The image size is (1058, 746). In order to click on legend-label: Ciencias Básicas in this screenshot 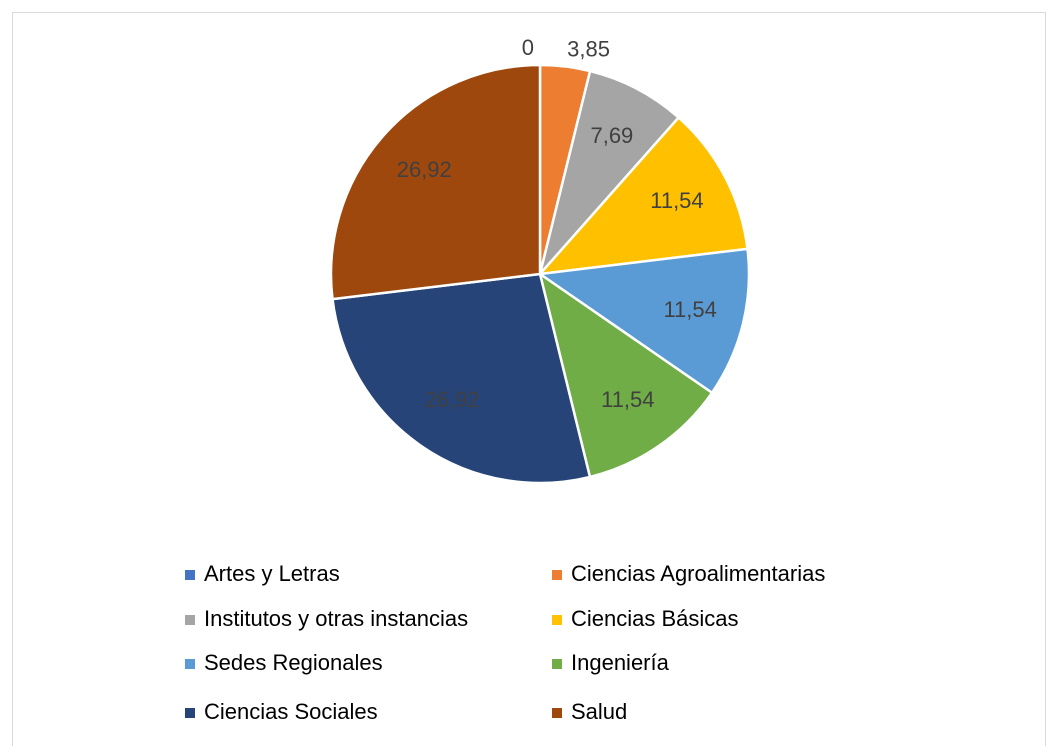, I will do `click(655, 618)`.